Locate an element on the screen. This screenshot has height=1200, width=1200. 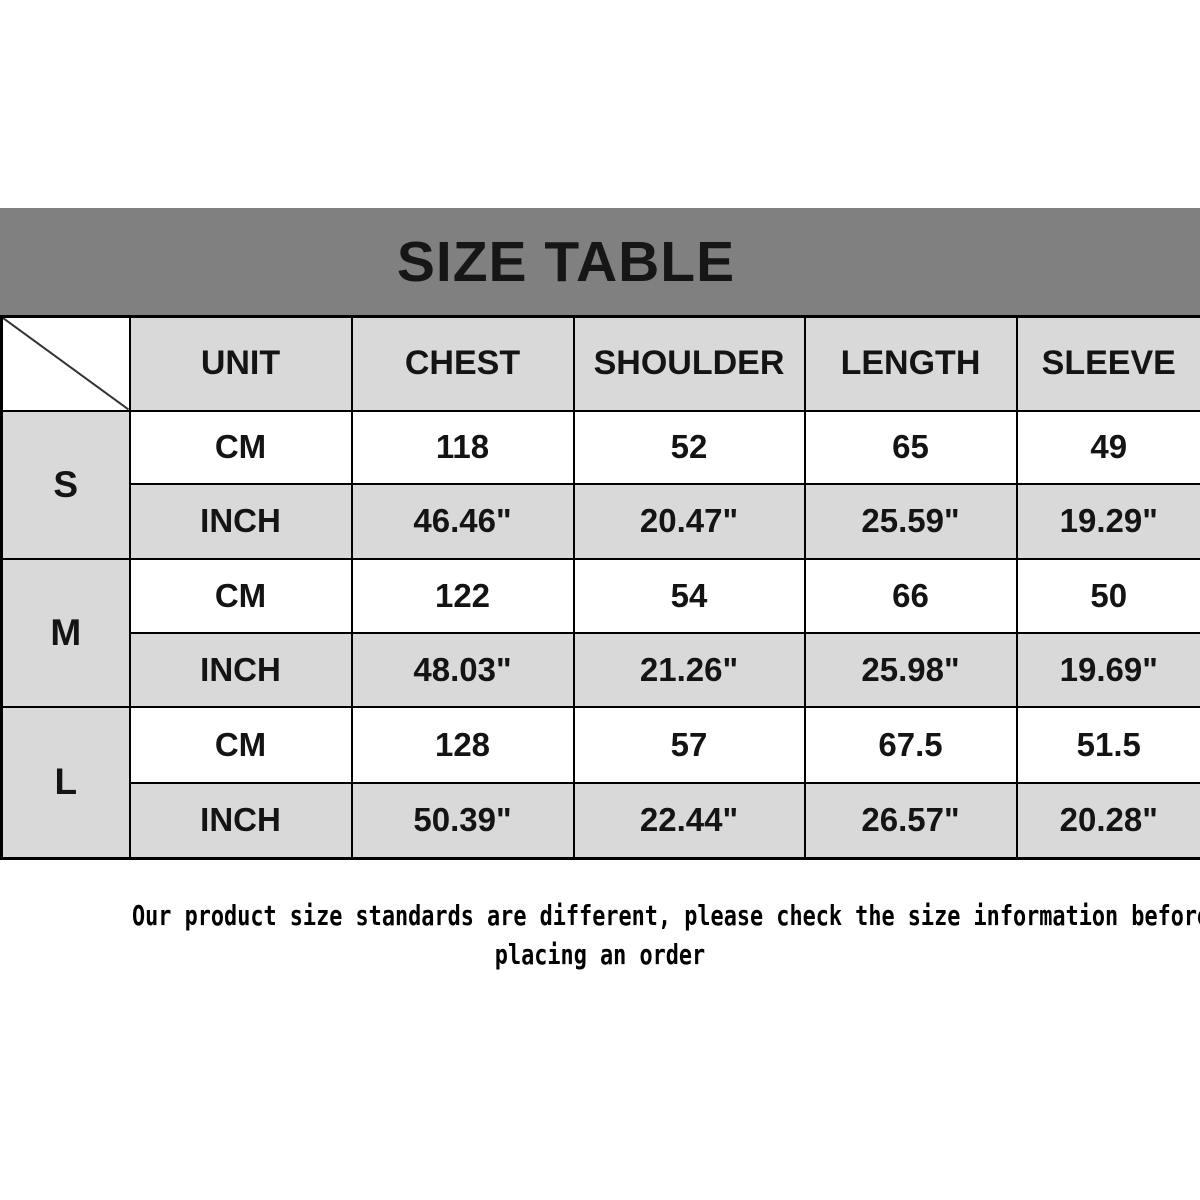
table-row-l-cm: L CM 128 57 67.5 51.5 is located at coordinates (600, 782).